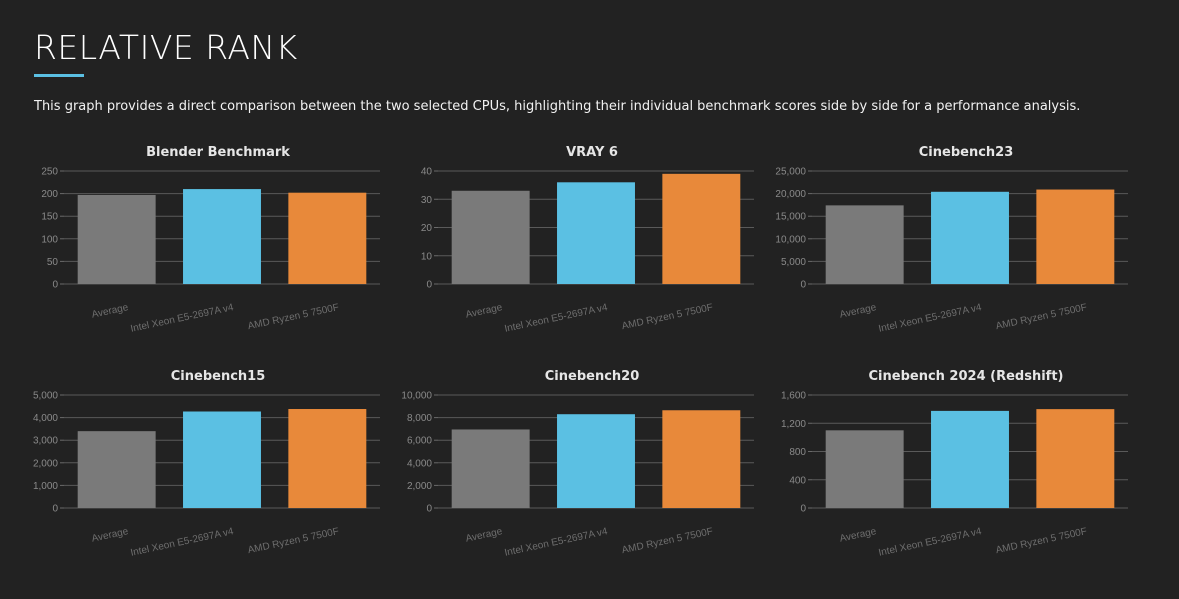 The width and height of the screenshot is (1179, 599). What do you see at coordinates (427, 256) in the screenshot?
I see `y-tick-label: 10` at bounding box center [427, 256].